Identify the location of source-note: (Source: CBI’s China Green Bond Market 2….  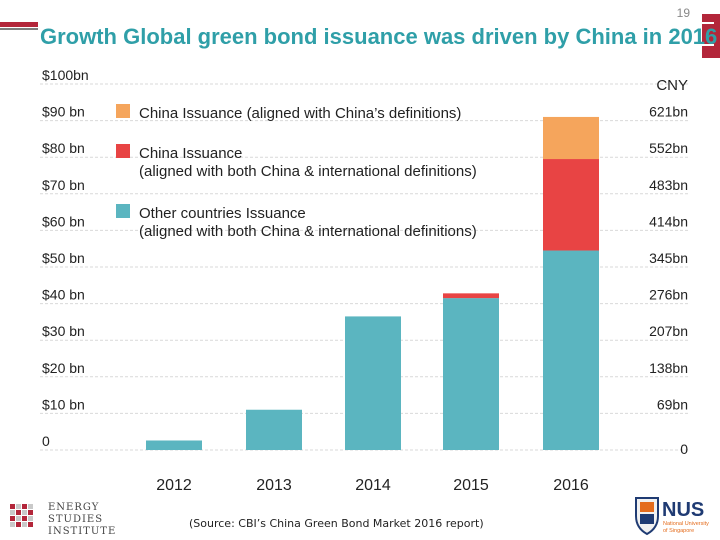
(336, 523).